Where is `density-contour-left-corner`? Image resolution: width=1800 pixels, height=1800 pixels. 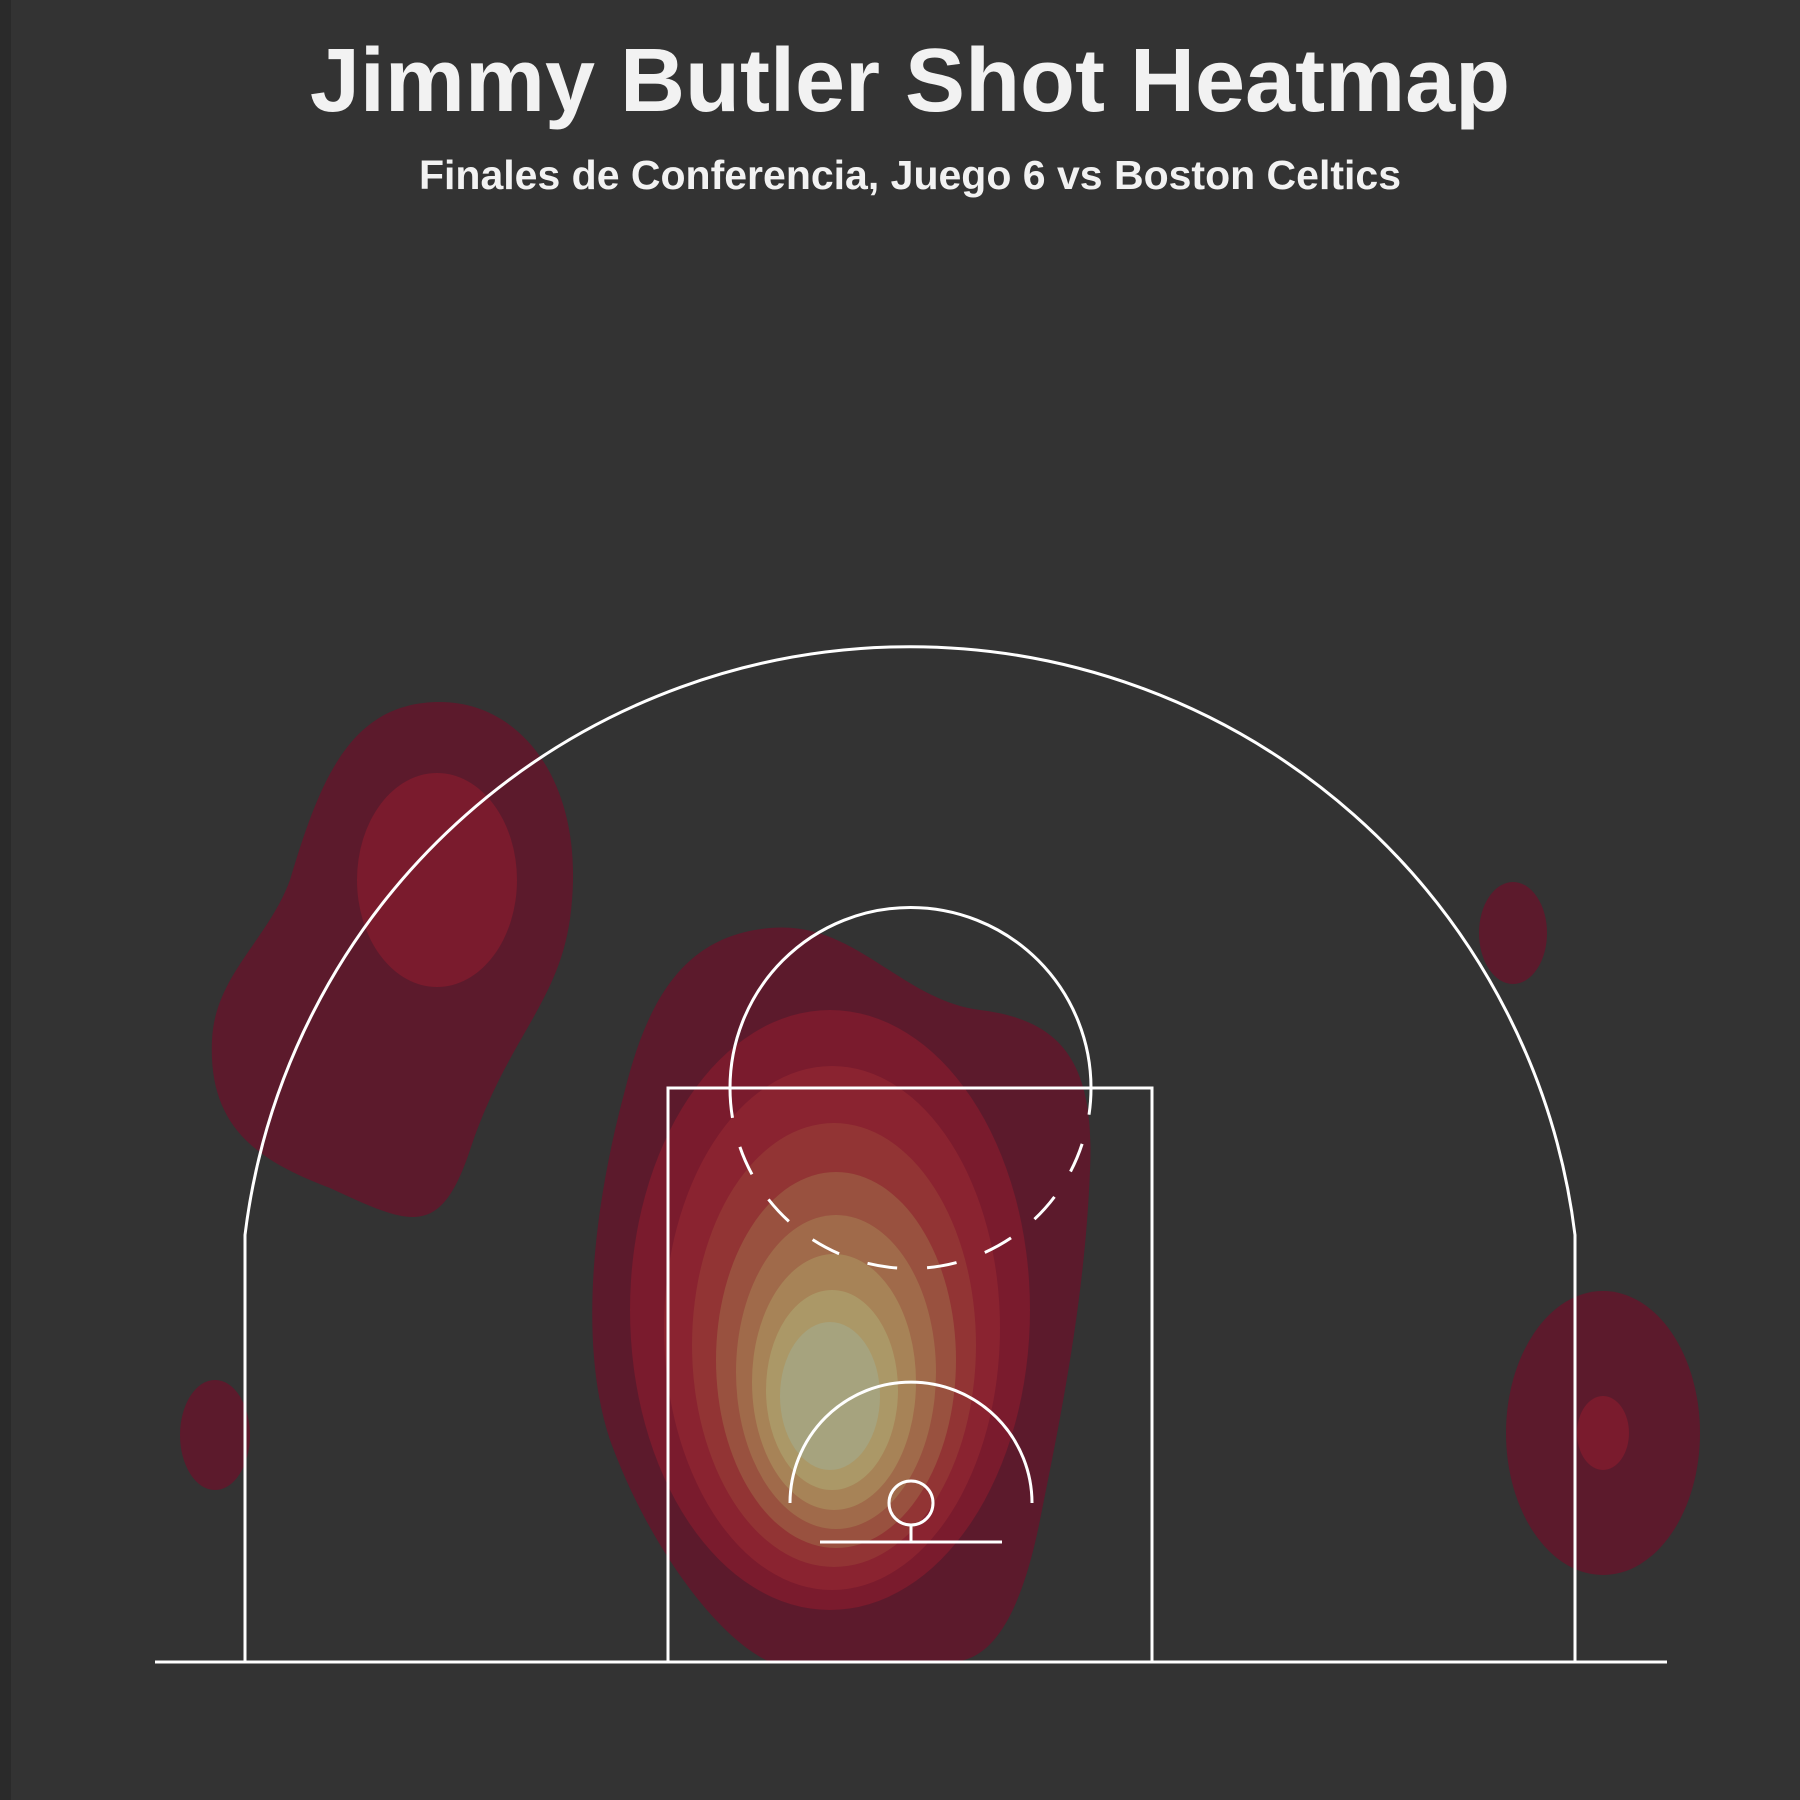
density-contour-left-corner is located at coordinates (215, 1435).